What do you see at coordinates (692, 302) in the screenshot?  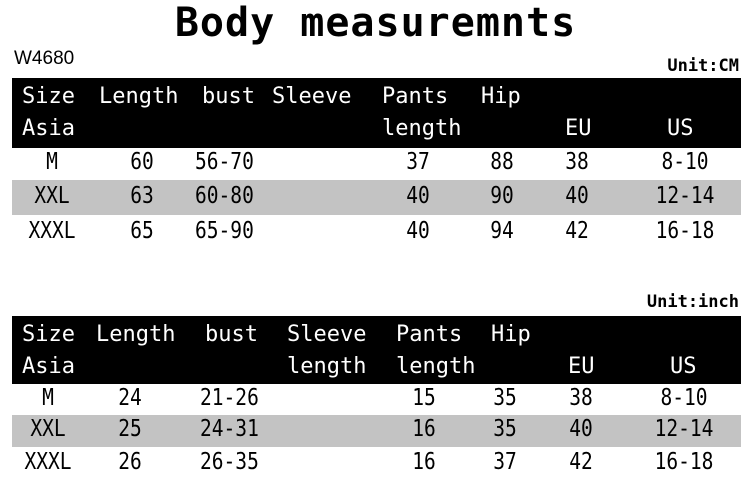 I see `unit-label-inch: Unit:inch` at bounding box center [692, 302].